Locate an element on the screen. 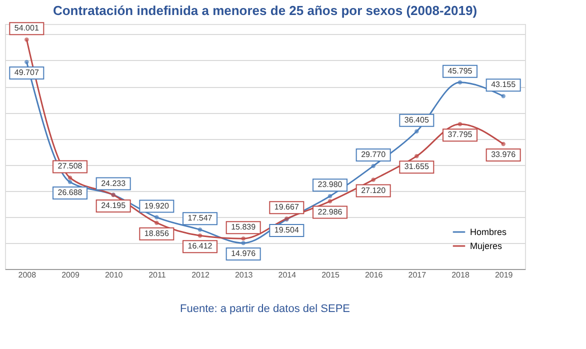 Image resolution: width=586 pixels, height=349 pixels. data-label: 19.920 is located at coordinates (157, 205).